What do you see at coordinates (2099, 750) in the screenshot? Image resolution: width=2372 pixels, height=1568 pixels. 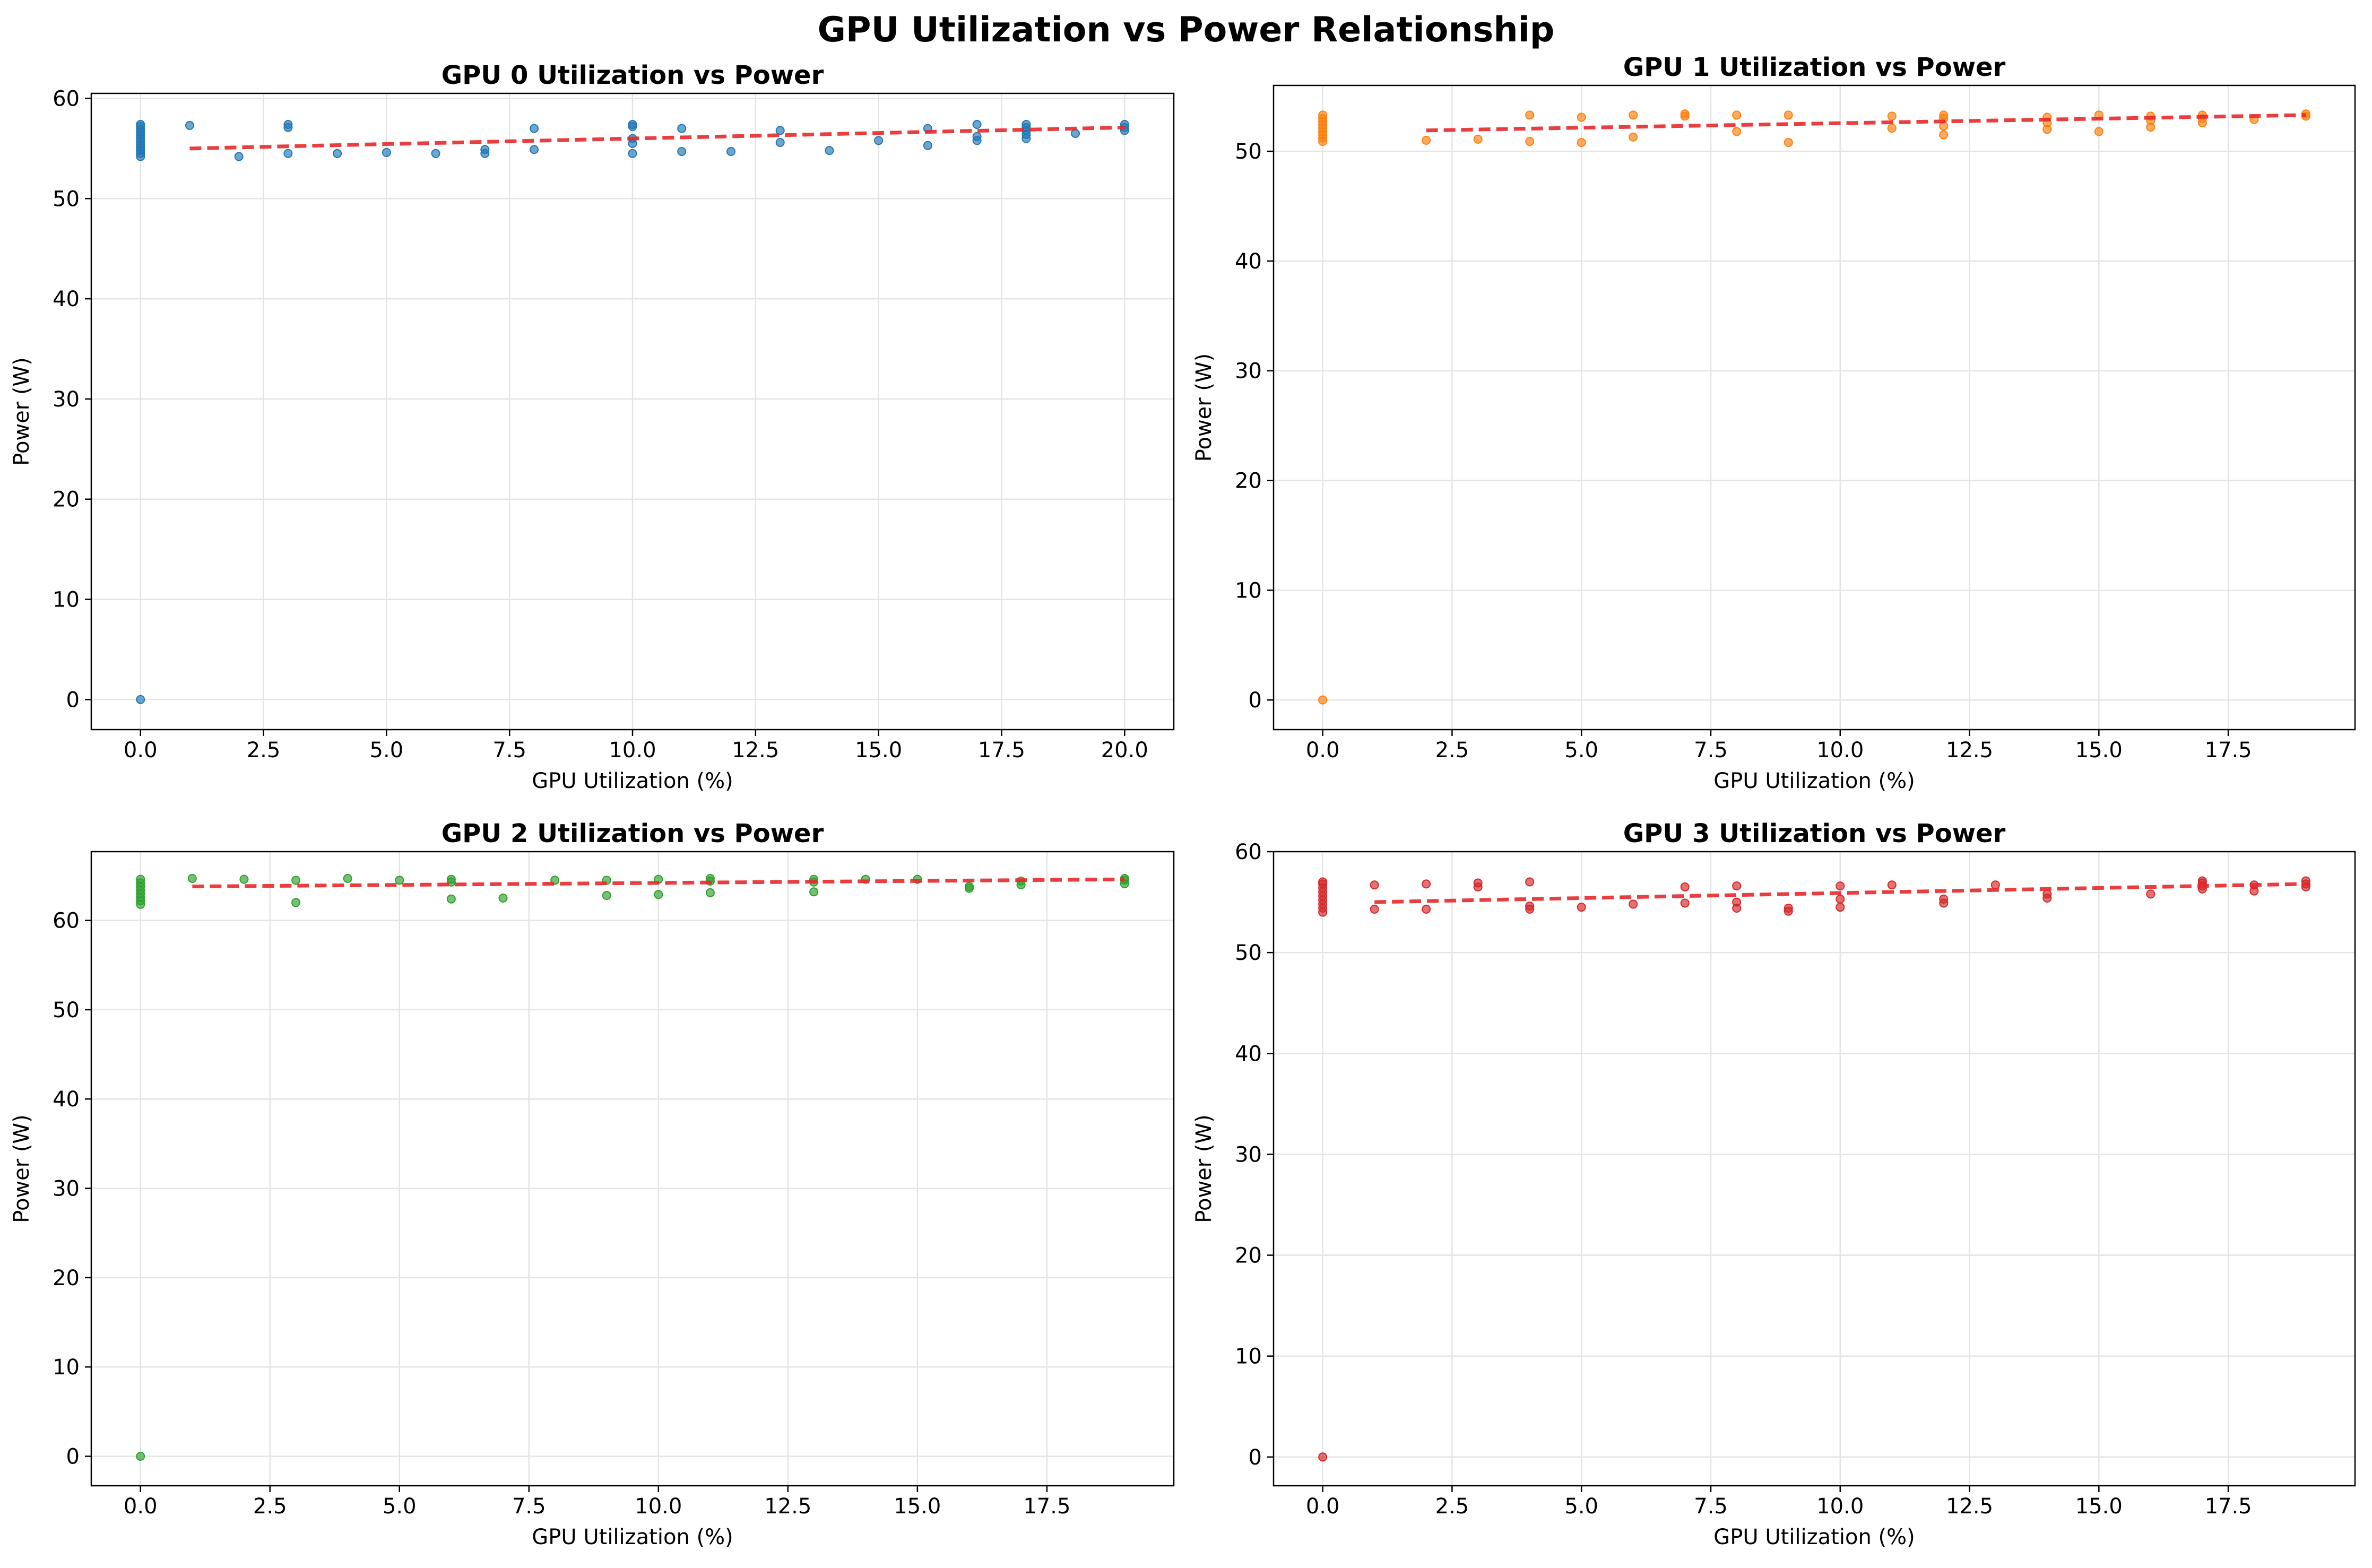 I see `x-tick-label: 15.0` at bounding box center [2099, 750].